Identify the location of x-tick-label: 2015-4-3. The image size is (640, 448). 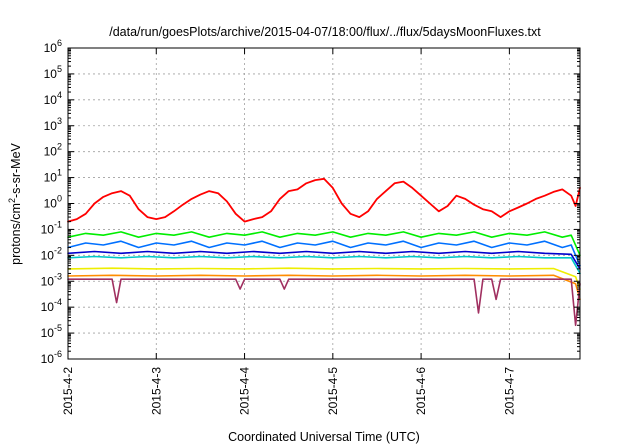
(156, 391).